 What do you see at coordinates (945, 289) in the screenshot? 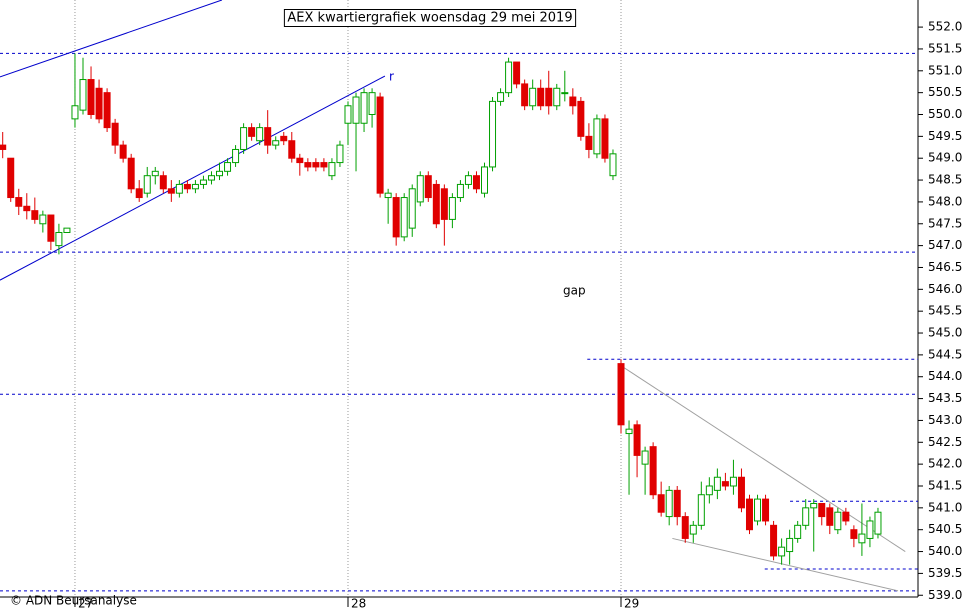
I see `y-tick-label: 546.0` at bounding box center [945, 289].